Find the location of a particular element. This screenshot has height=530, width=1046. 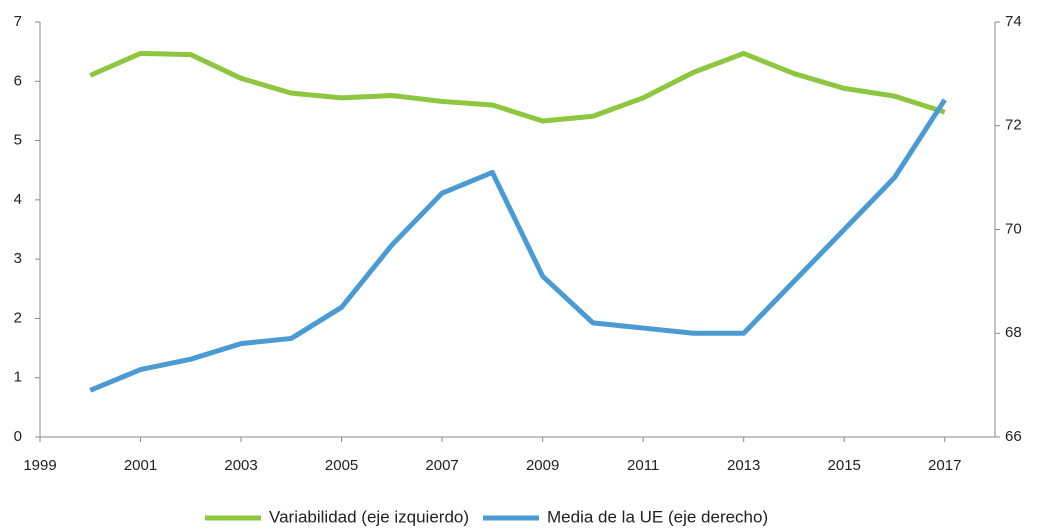

series-line is located at coordinates (517, 87).